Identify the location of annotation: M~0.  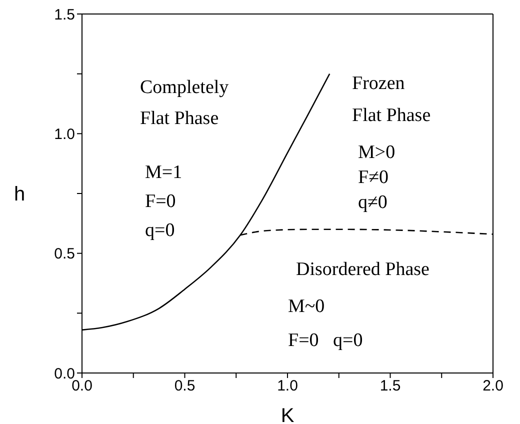
(306, 307).